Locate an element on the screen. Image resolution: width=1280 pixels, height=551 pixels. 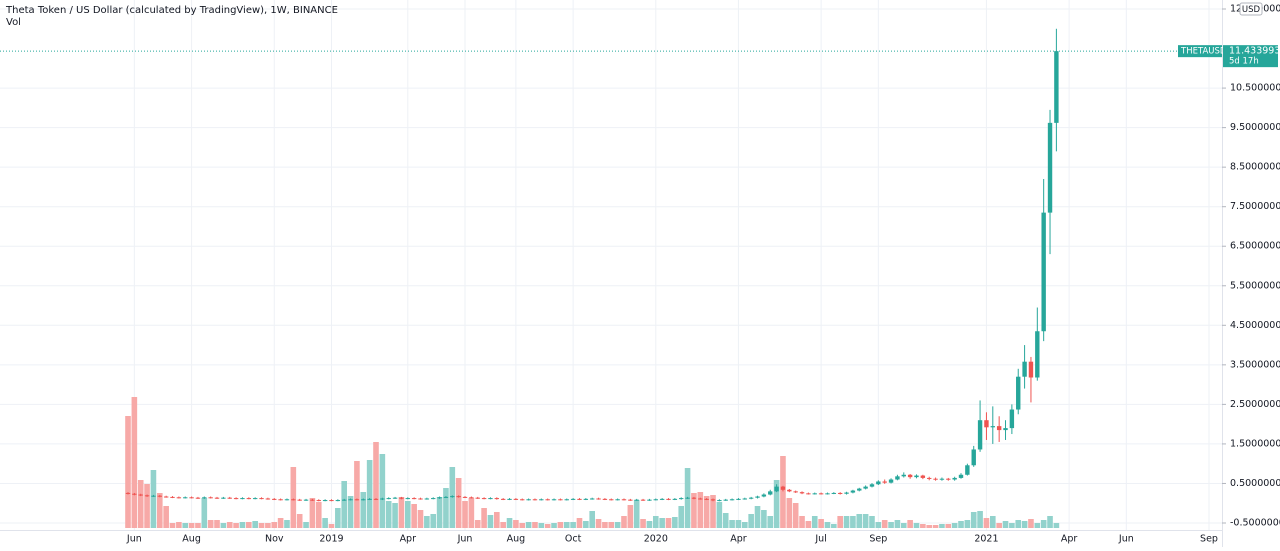
x-tick-label: 2021 is located at coordinates (986, 539).